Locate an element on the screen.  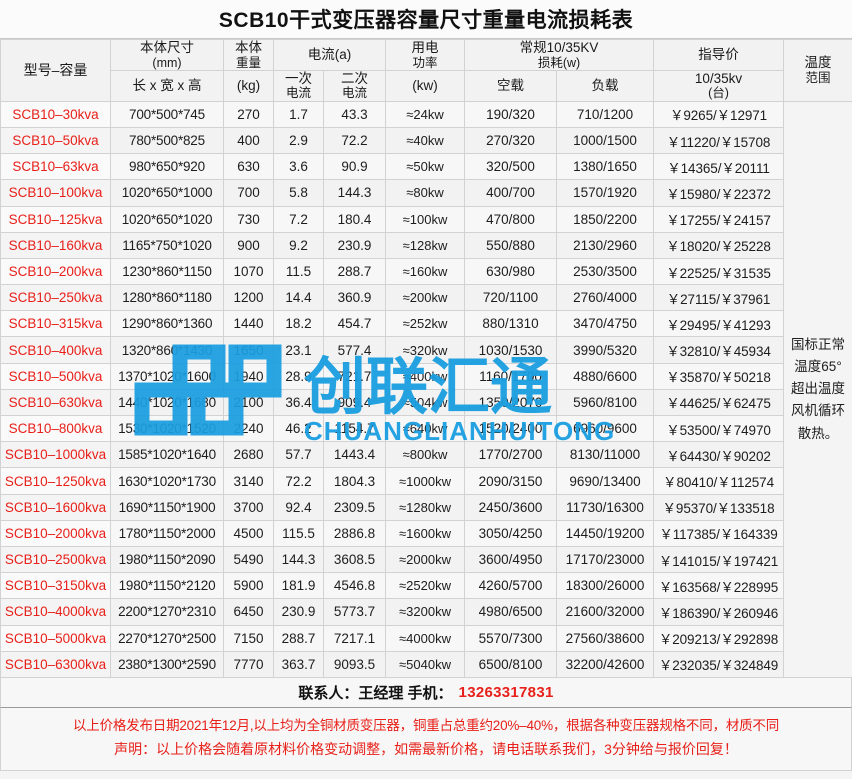
cell-power: ≈4000kw is located at coordinates (425, 638).